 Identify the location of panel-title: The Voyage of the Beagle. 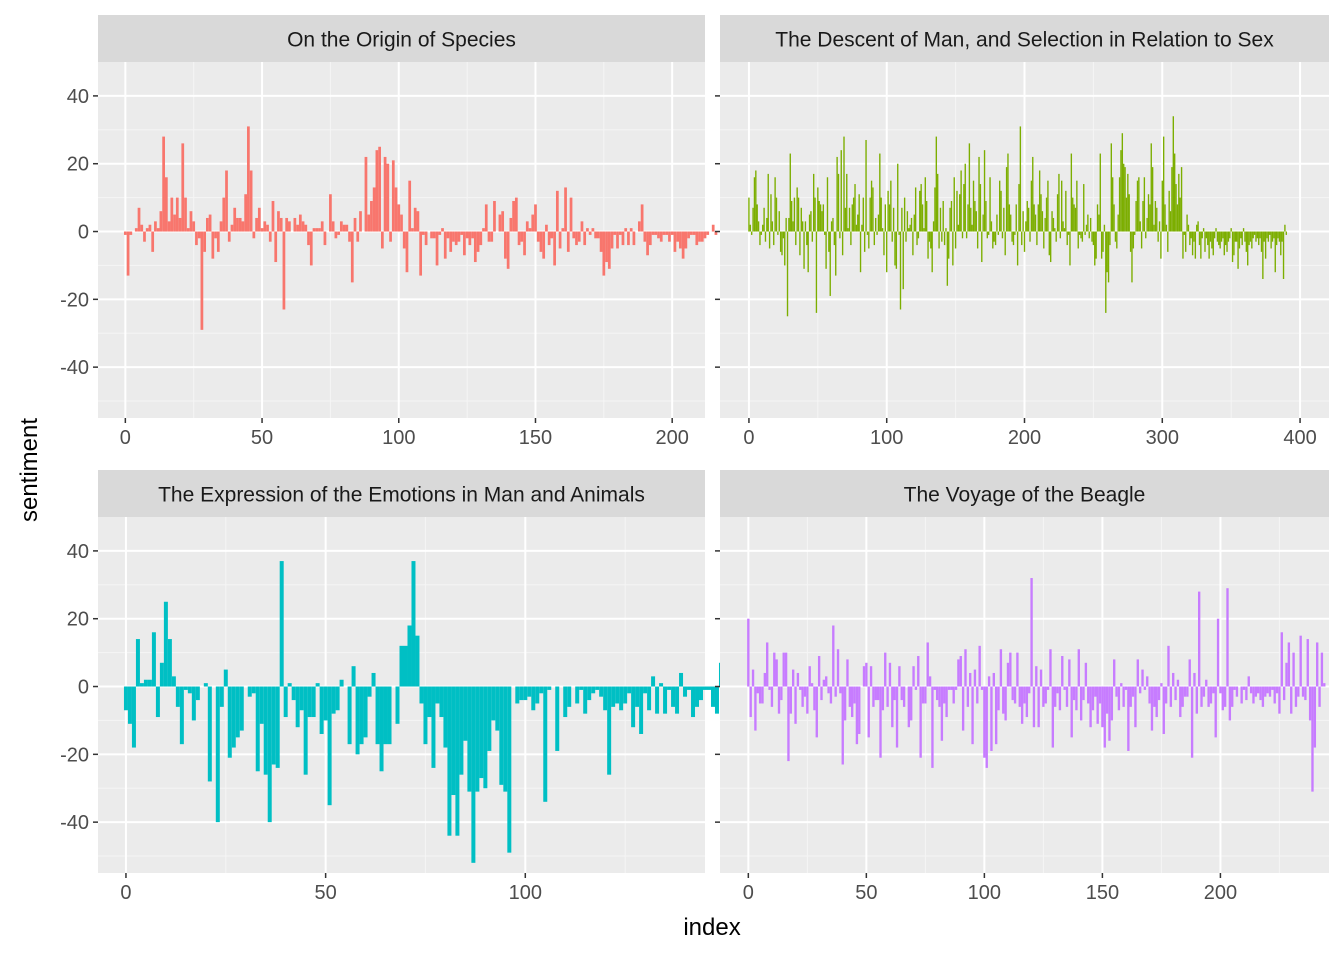
(1025, 495).